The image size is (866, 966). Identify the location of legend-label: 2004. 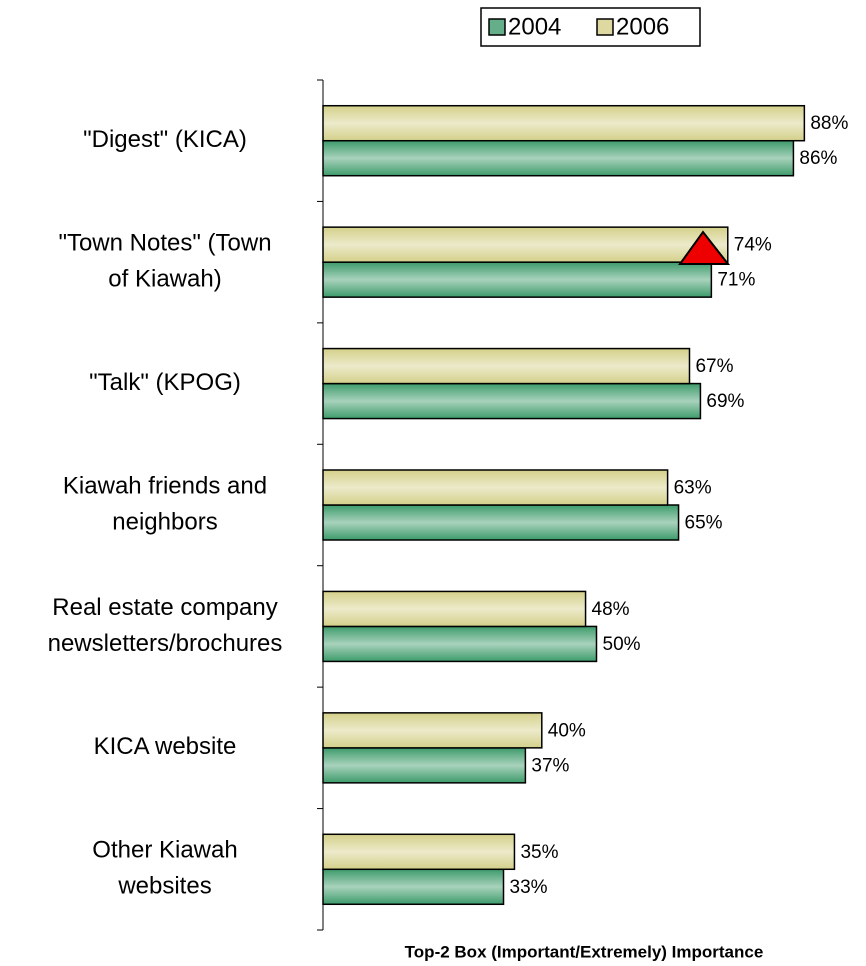
(534, 26).